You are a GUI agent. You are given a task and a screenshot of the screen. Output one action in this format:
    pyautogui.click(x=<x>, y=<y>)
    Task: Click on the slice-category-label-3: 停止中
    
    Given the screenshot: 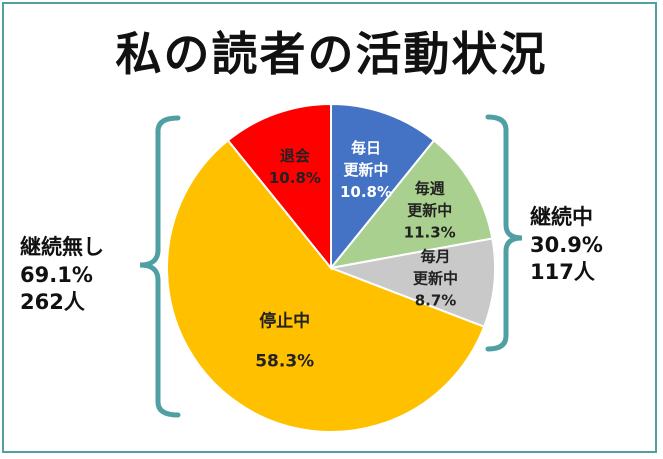 What is the action you would take?
    pyautogui.click(x=284, y=321)
    